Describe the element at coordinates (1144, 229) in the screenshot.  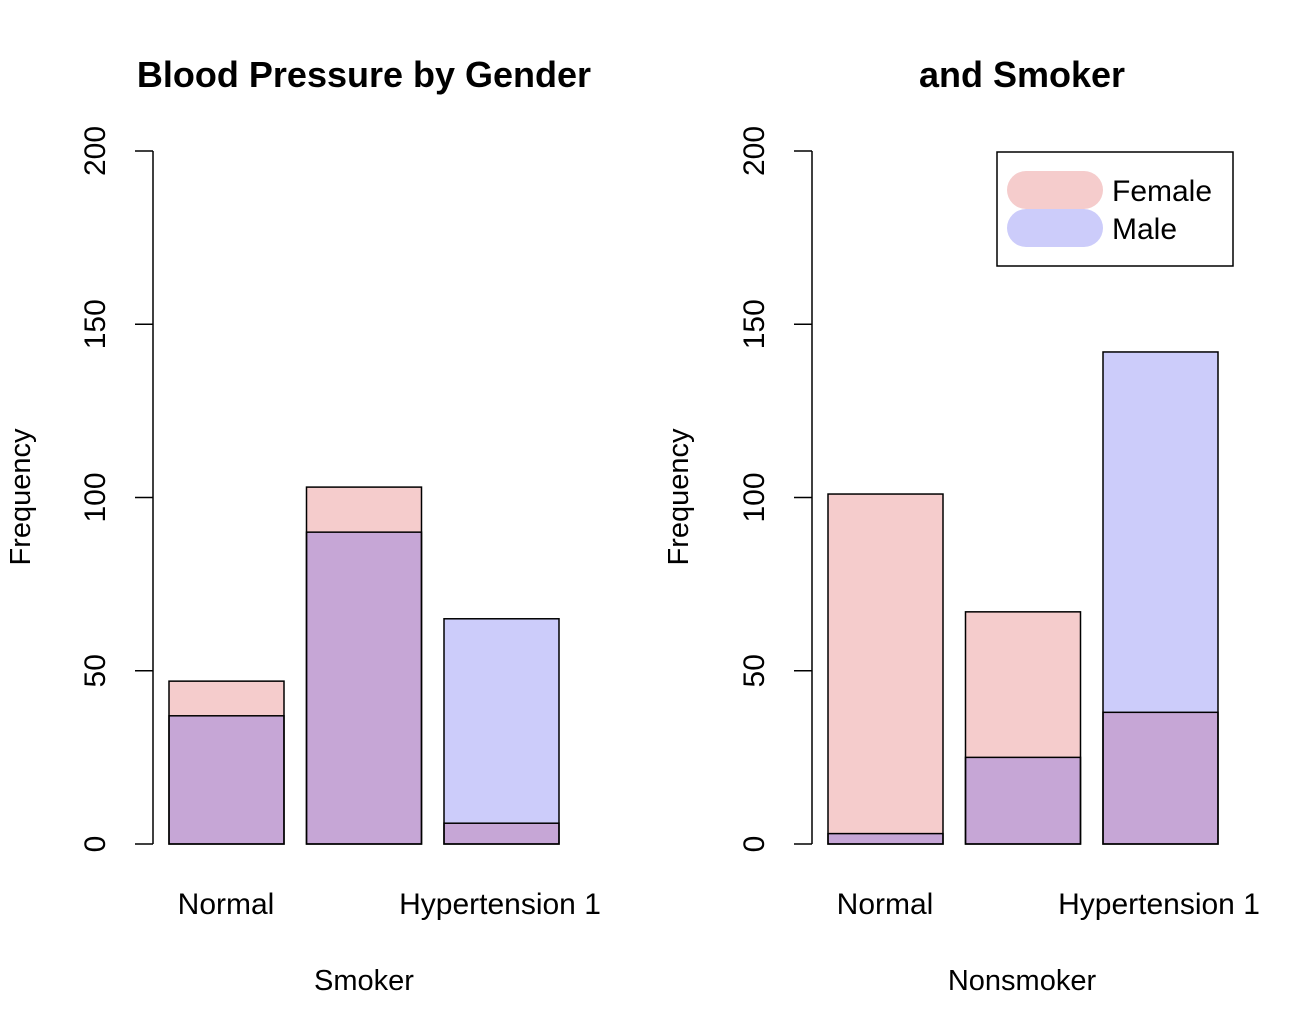
I see `legend-label-male: Male` at that location.